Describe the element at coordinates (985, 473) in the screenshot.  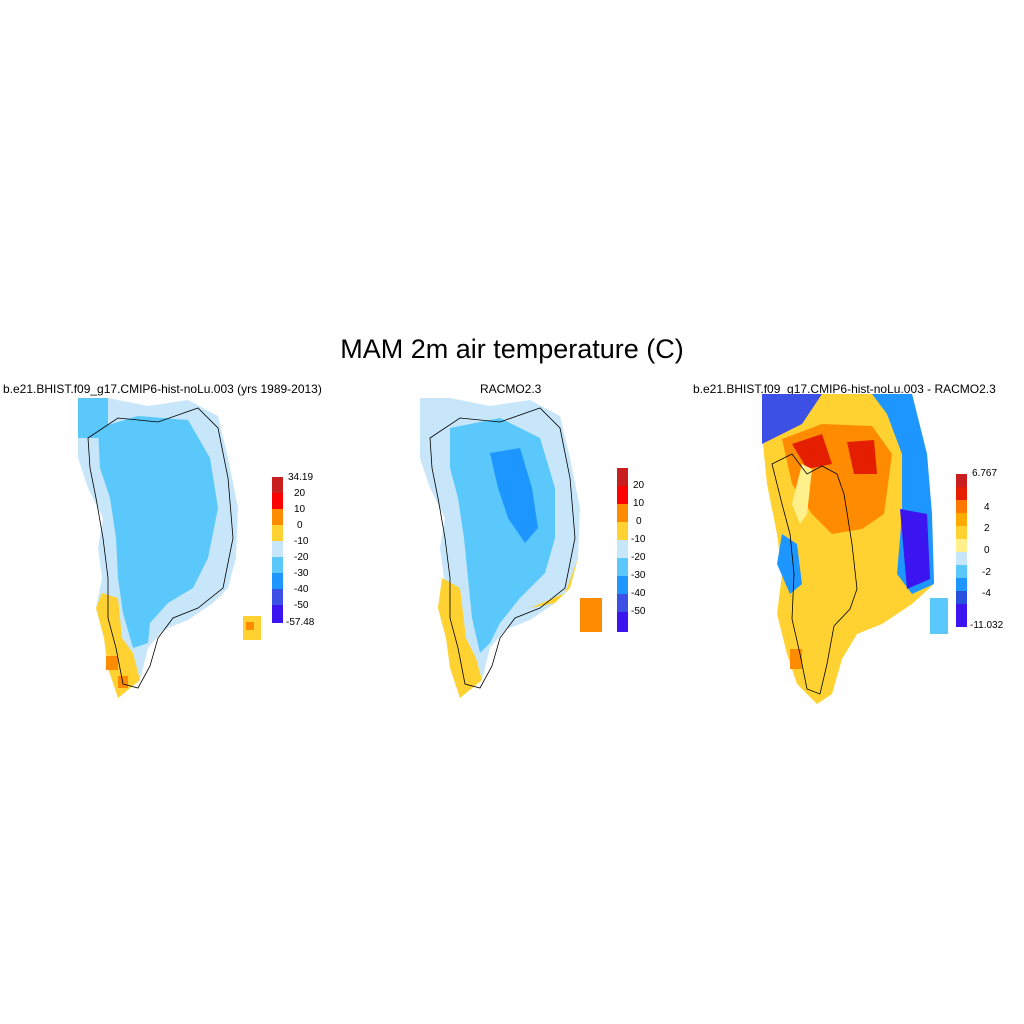
I see `cbar-label: 6.767` at that location.